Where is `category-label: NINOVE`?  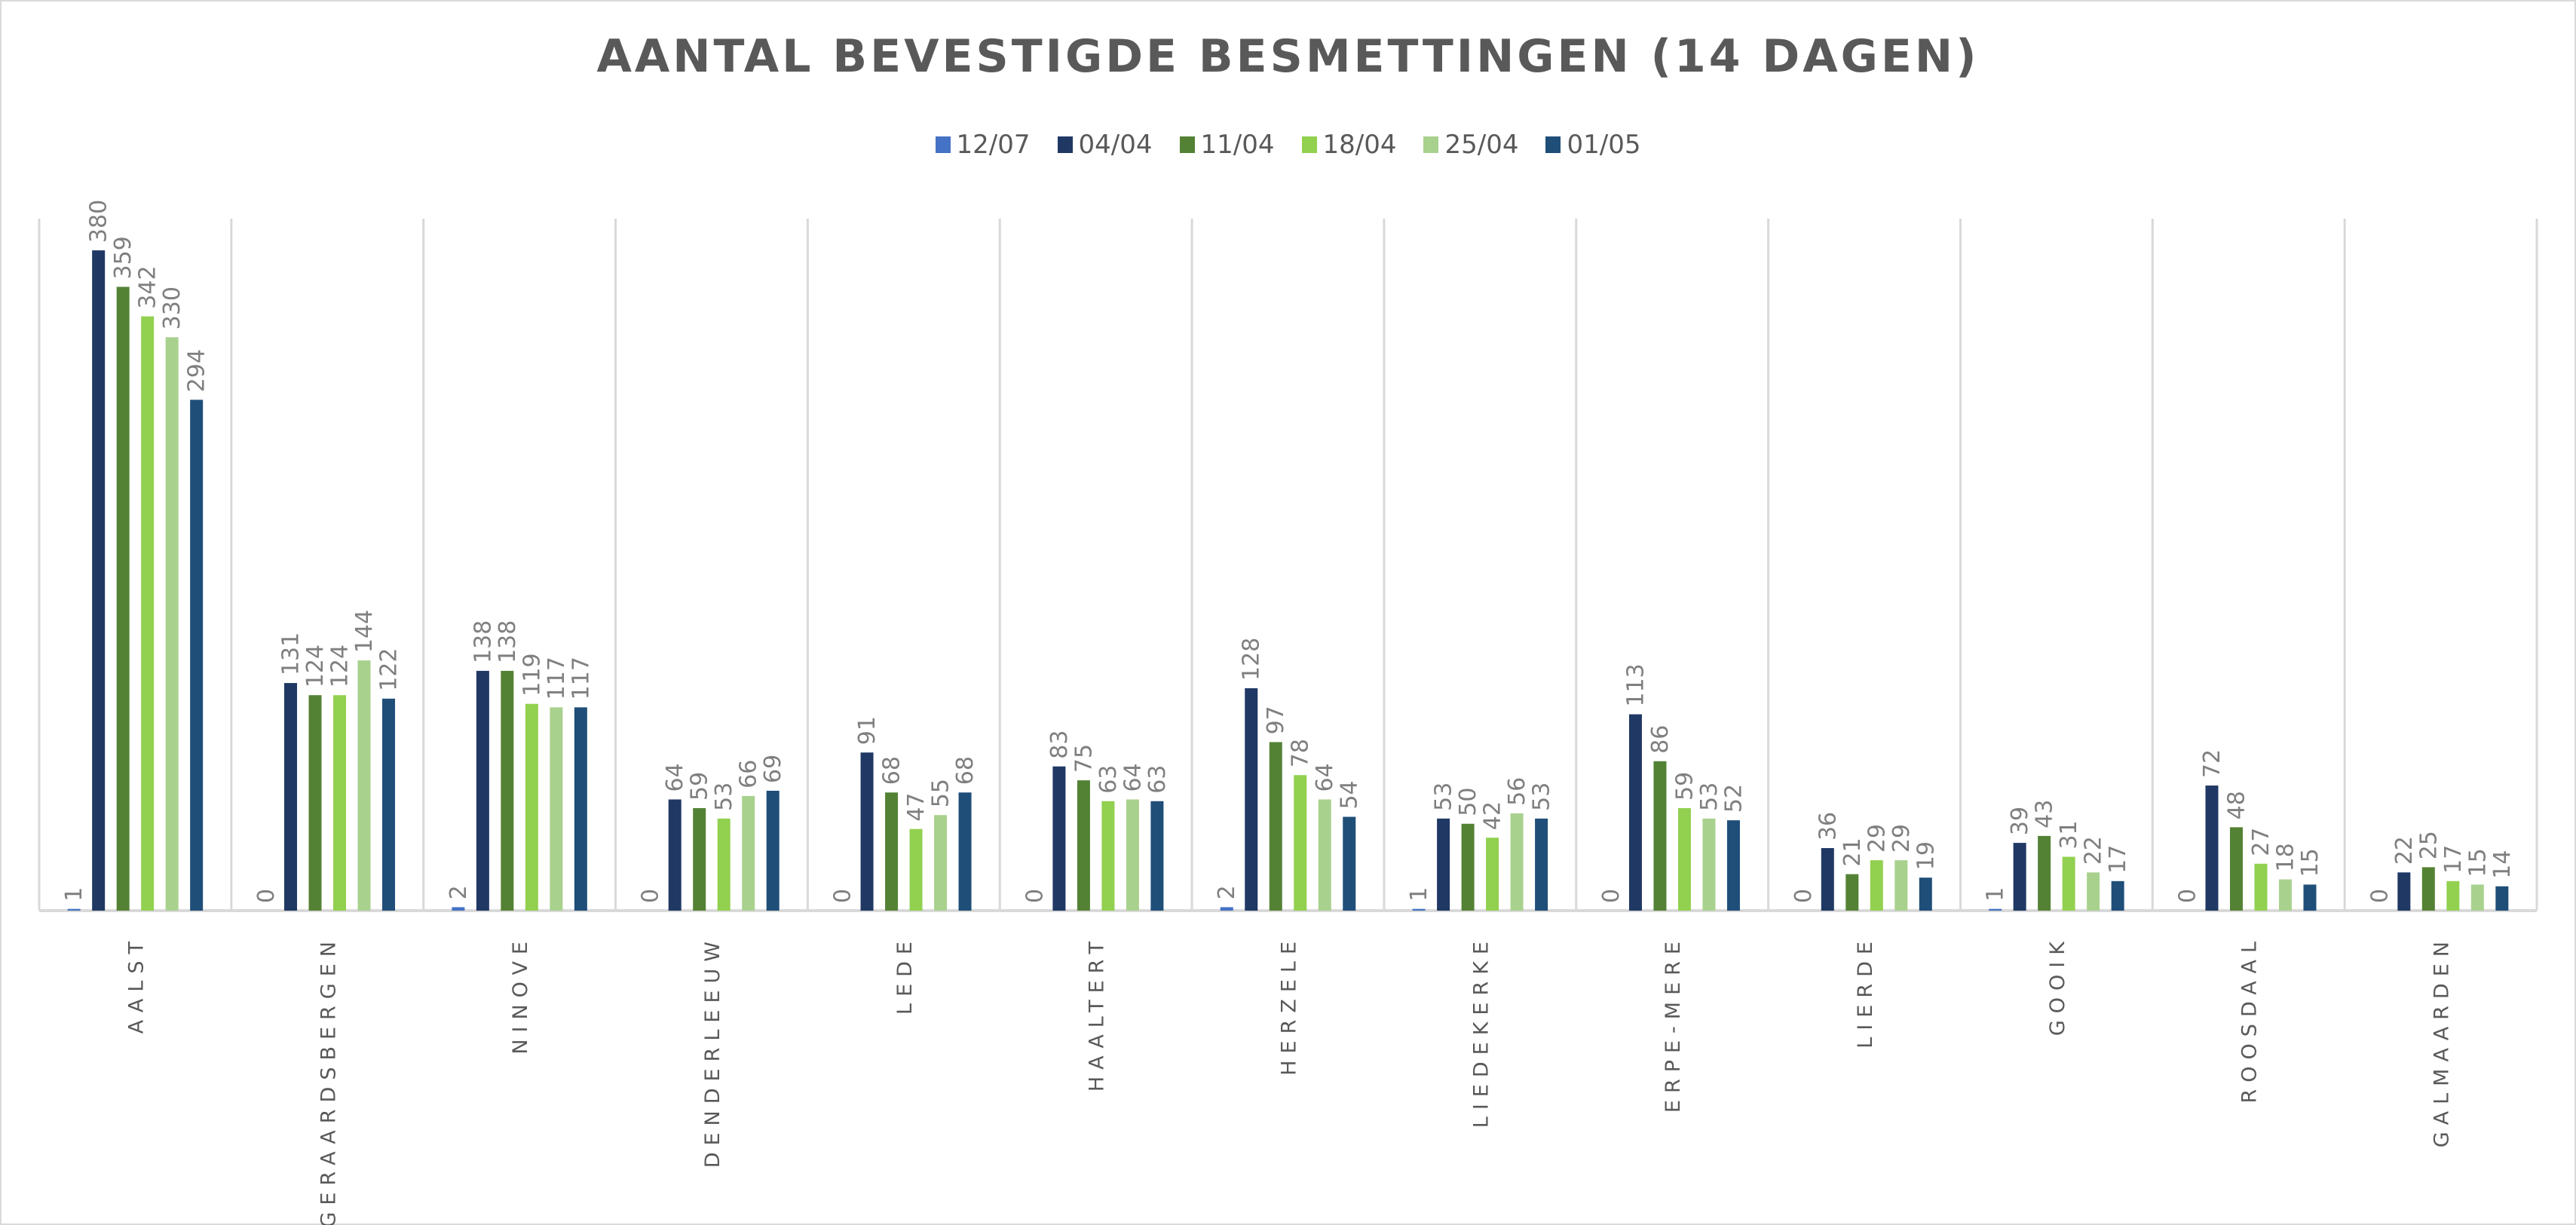
category-label: NINOVE is located at coordinates (520, 995).